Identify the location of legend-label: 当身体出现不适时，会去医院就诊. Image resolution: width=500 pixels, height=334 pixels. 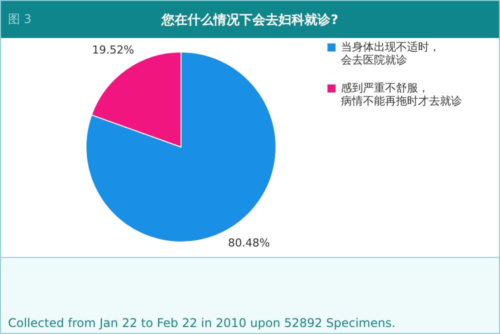
(390, 53).